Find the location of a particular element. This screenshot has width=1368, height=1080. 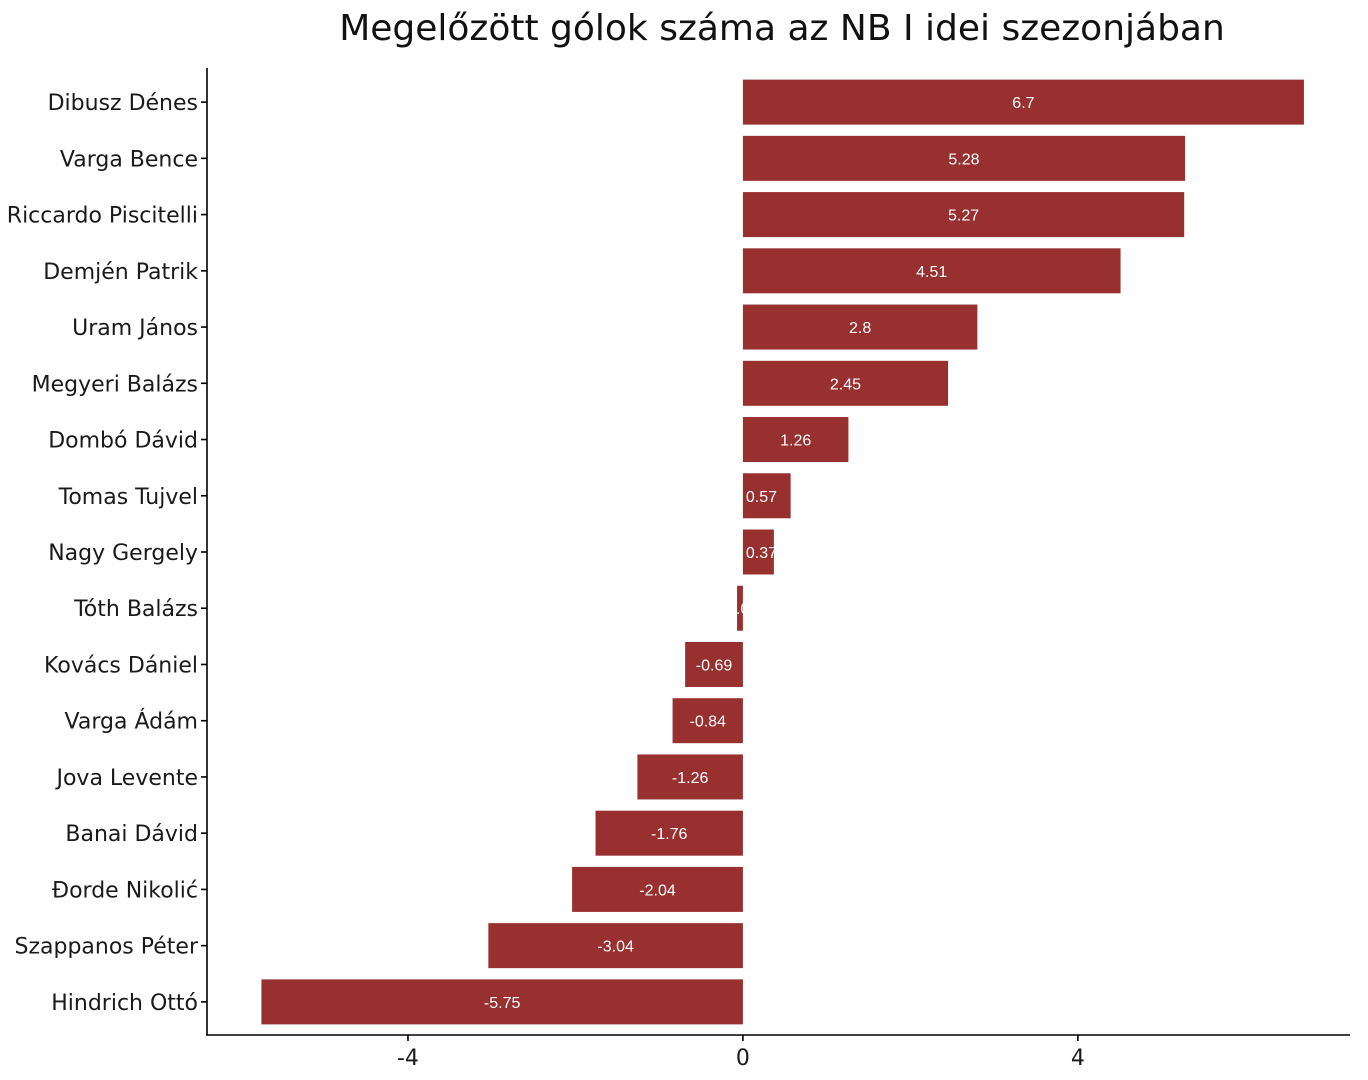

data-label: 2.45 is located at coordinates (845, 384).